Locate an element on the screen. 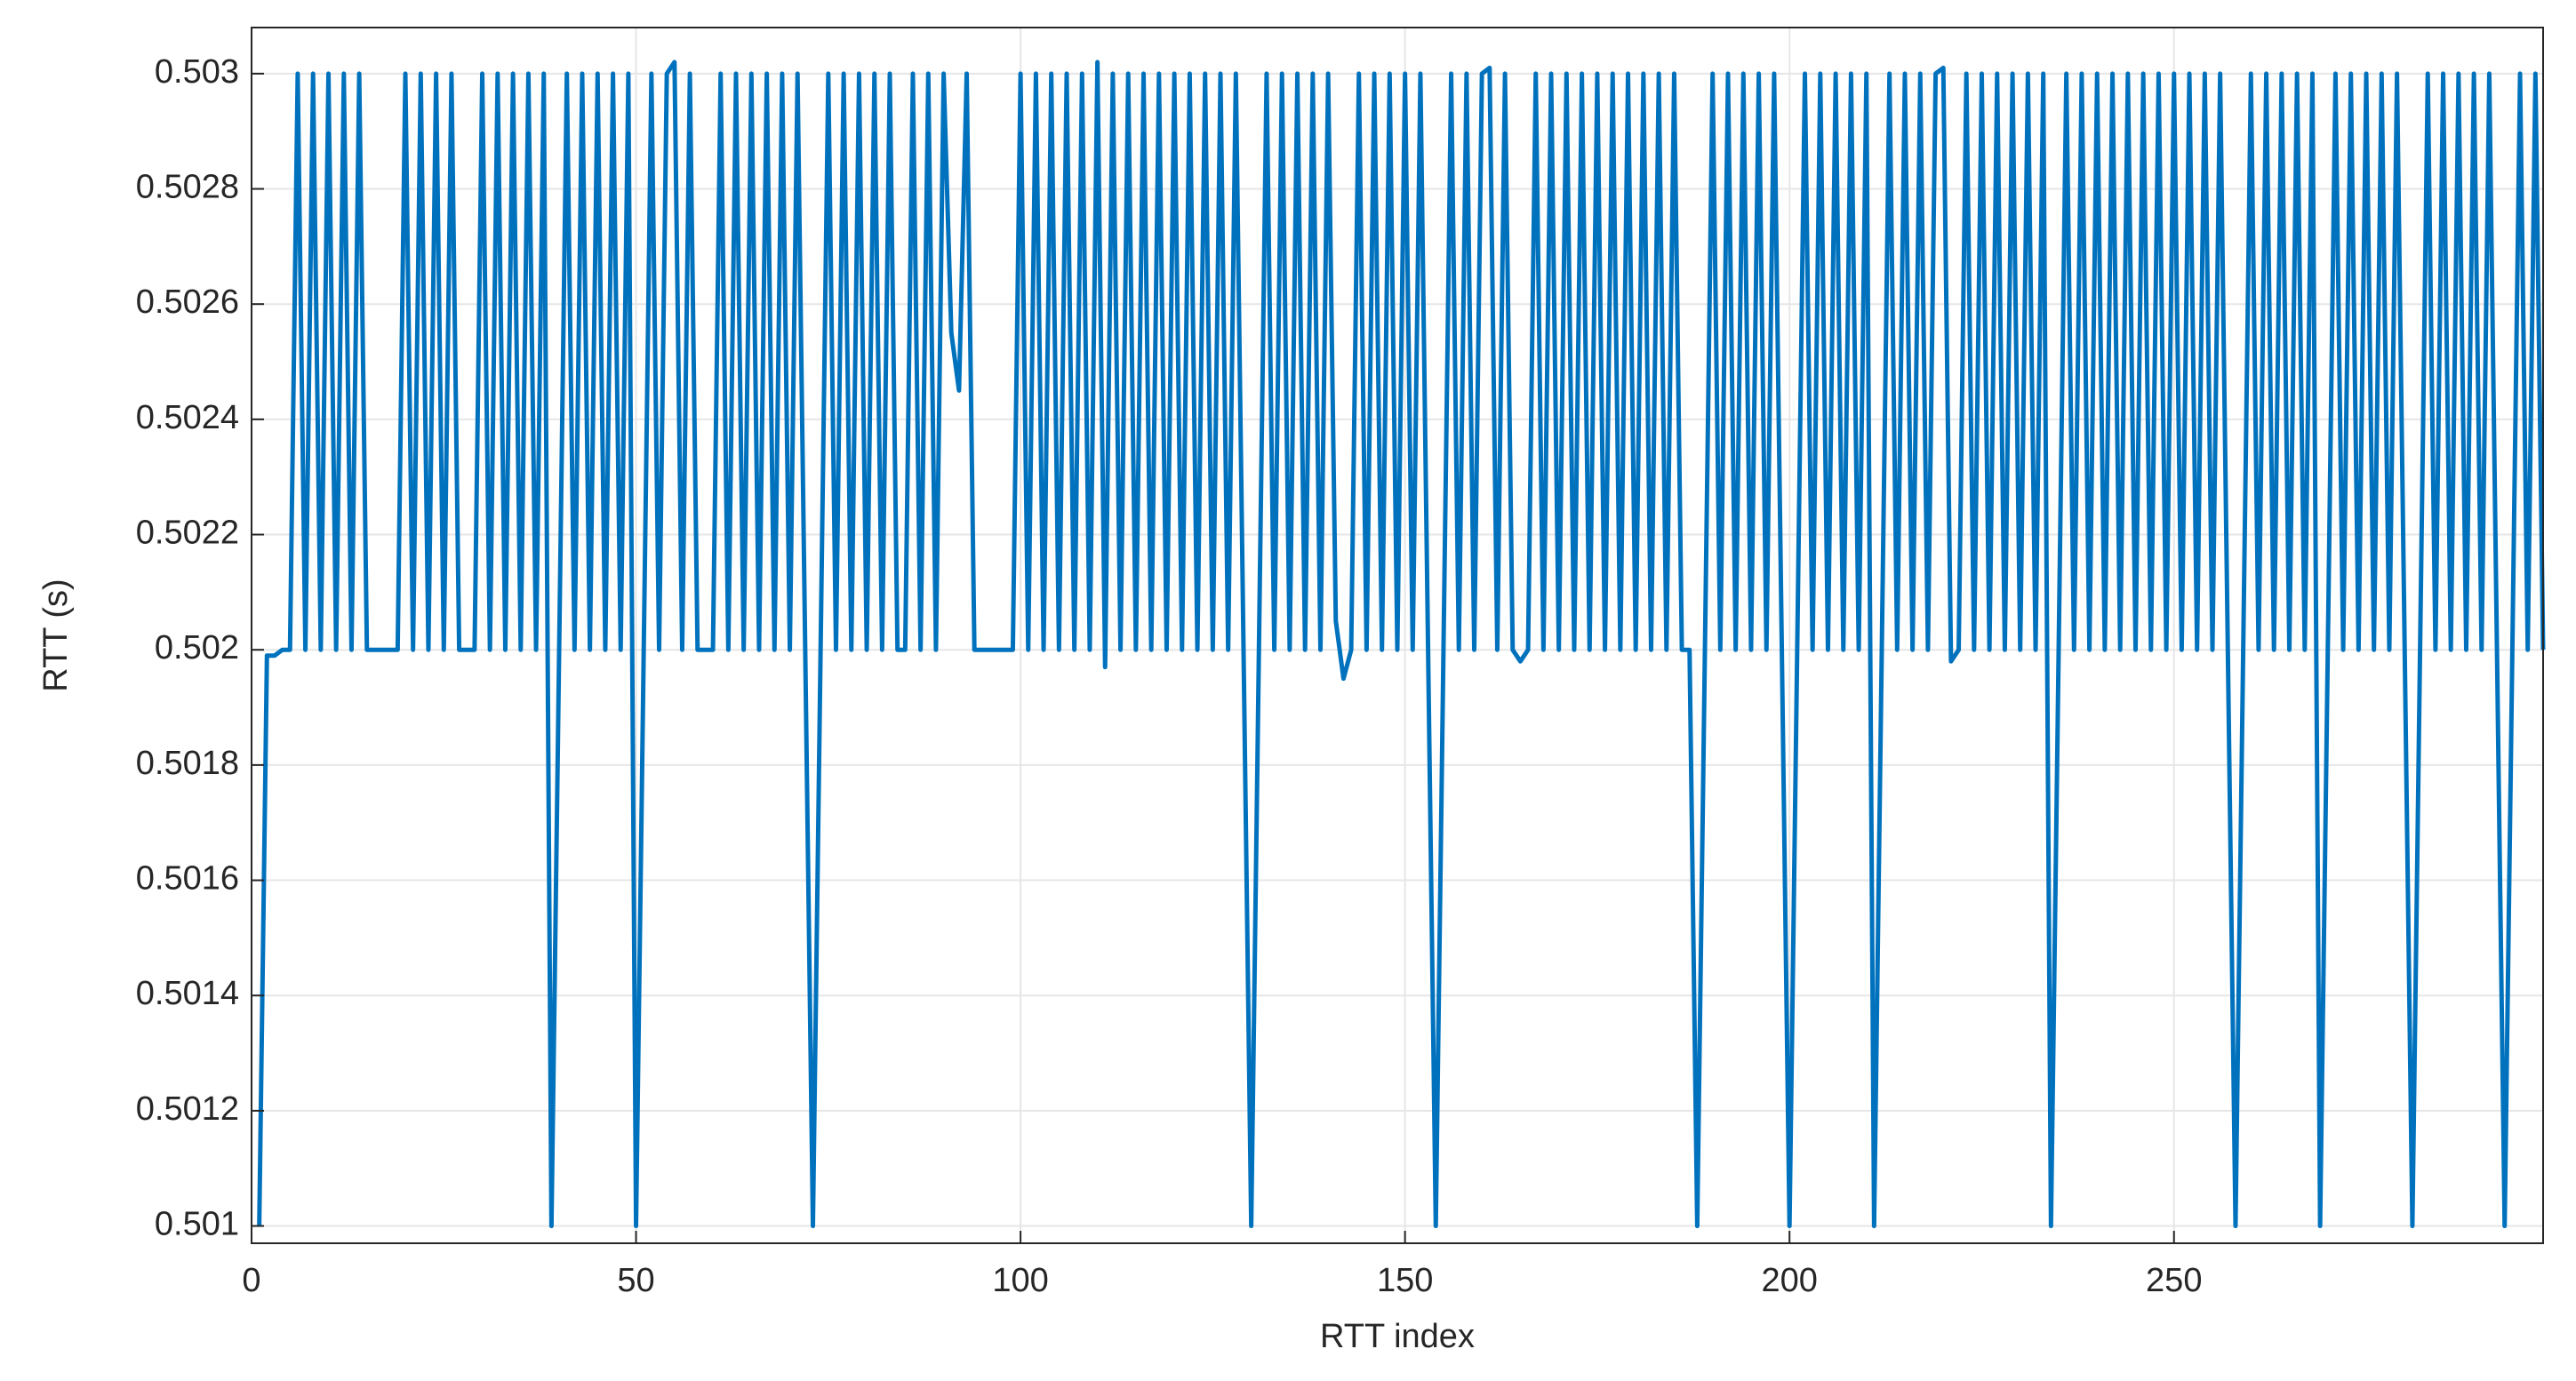 The image size is (2576, 1381). y-tick-label: 0.5014 is located at coordinates (187, 993).